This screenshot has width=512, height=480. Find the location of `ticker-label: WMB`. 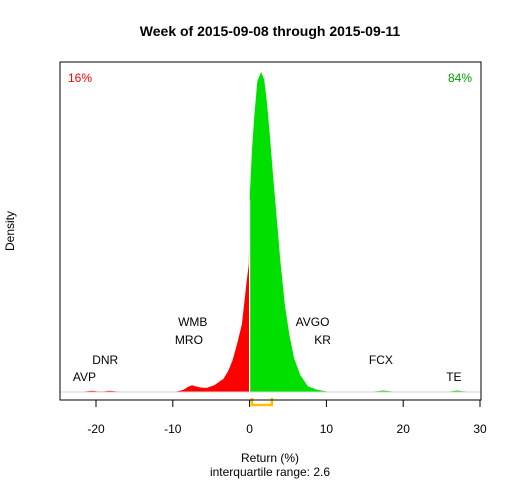

ticker-label: WMB is located at coordinates (192, 322).